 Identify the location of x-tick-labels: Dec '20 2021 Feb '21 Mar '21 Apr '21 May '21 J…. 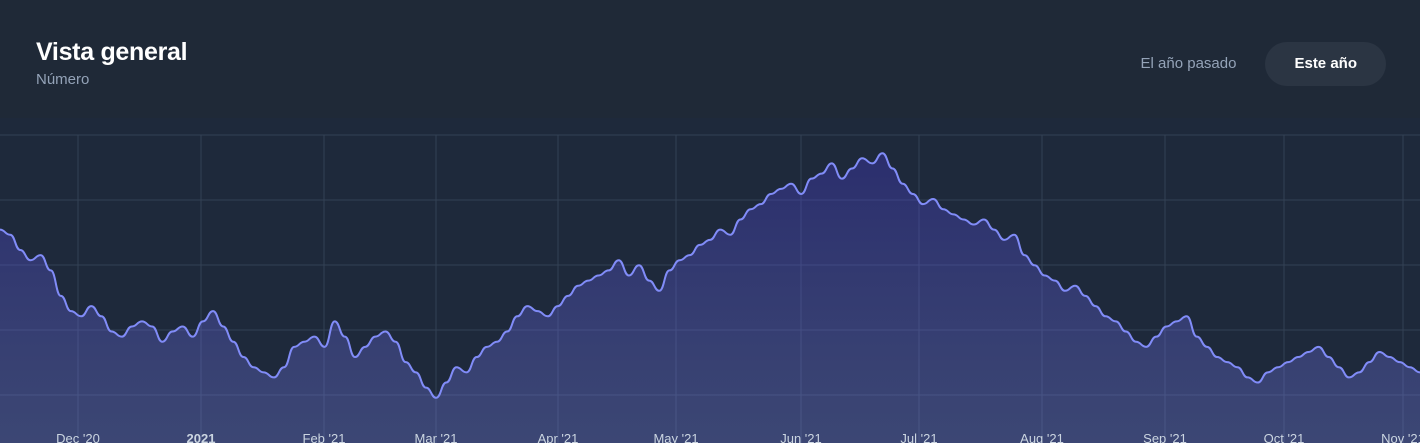
(738, 437).